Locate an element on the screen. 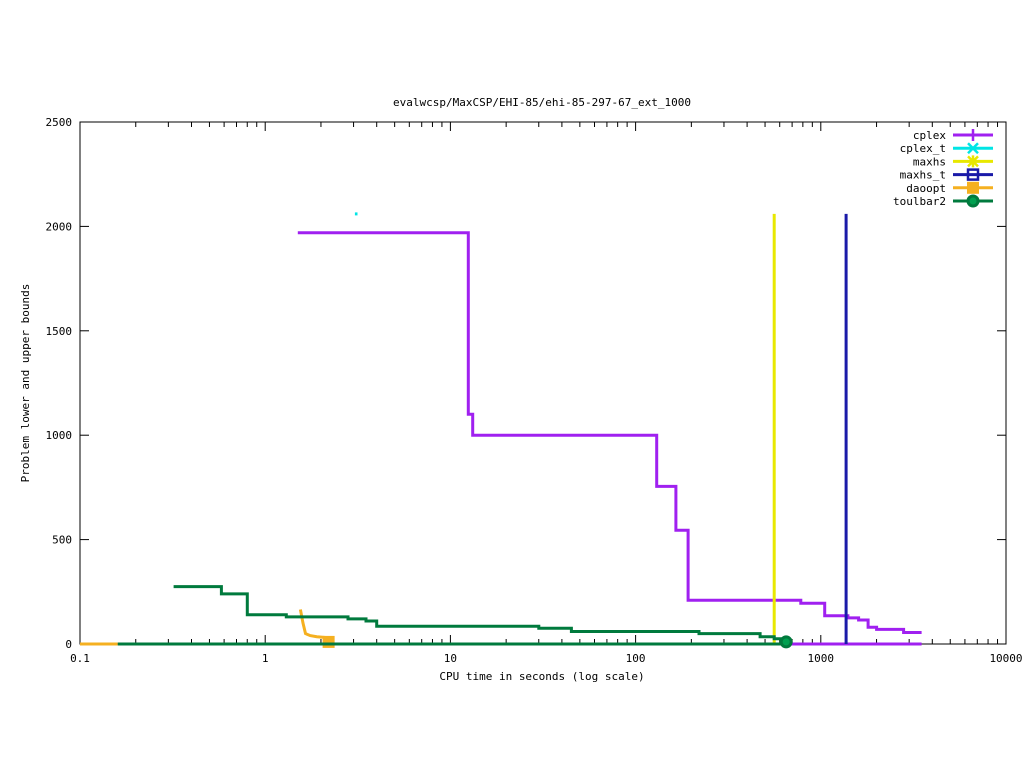 Image resolution: width=1024 pixels, height=768 pixels. x-axis-label: CPU time in seconds (log scale) is located at coordinates (541, 676).